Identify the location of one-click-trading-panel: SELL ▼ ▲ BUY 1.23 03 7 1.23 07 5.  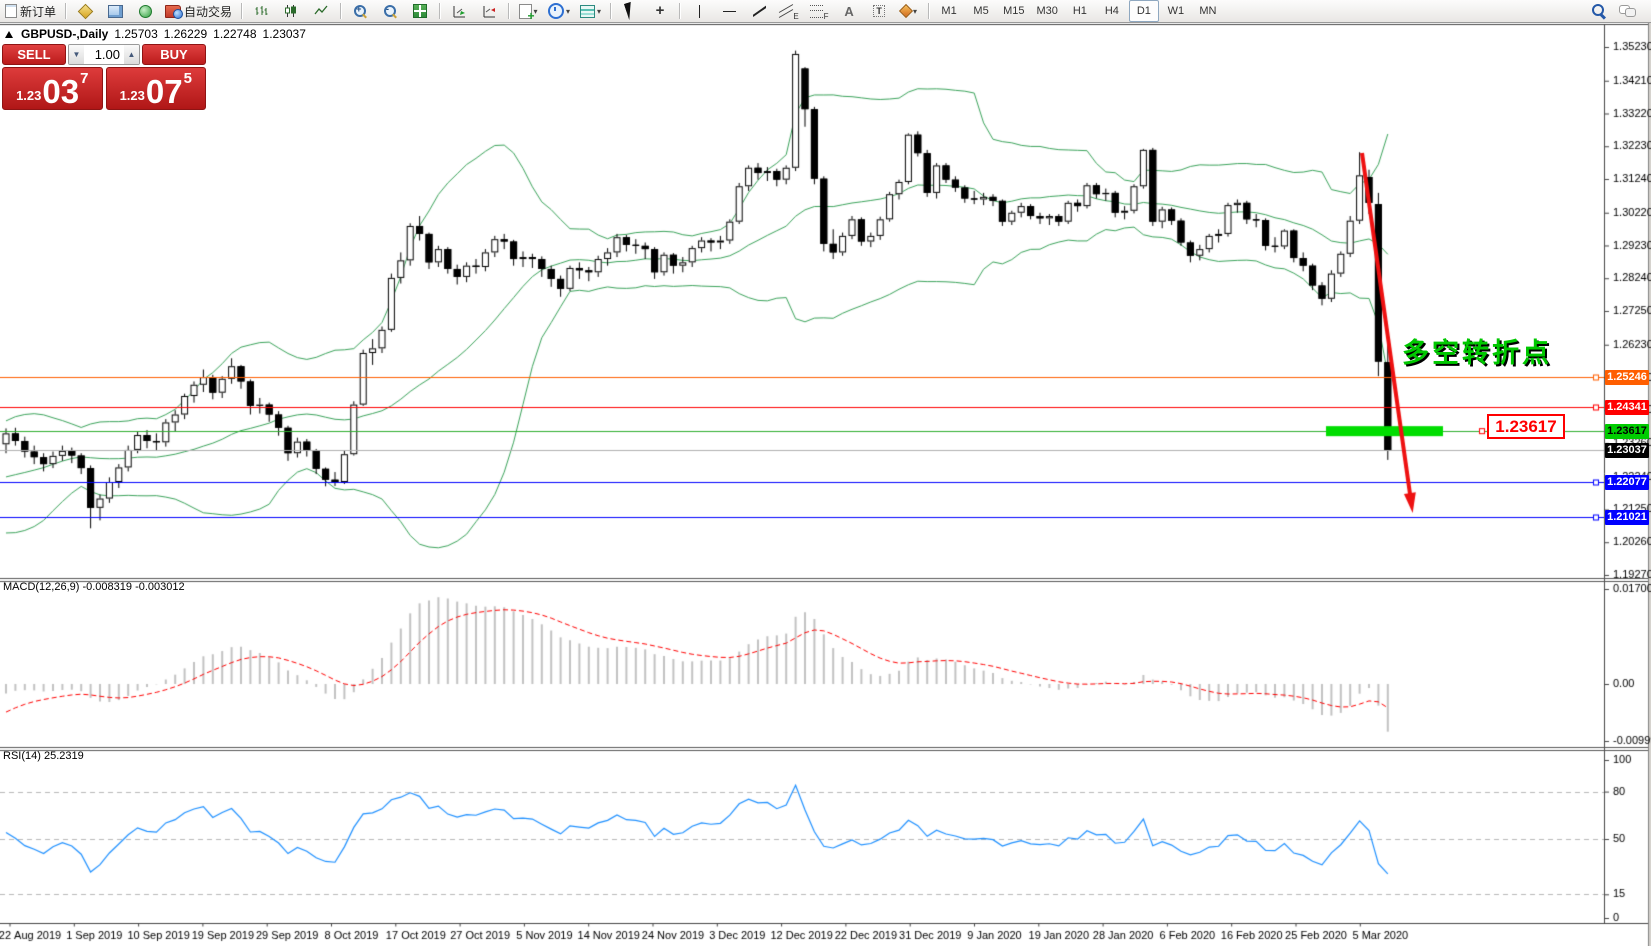
(104, 77).